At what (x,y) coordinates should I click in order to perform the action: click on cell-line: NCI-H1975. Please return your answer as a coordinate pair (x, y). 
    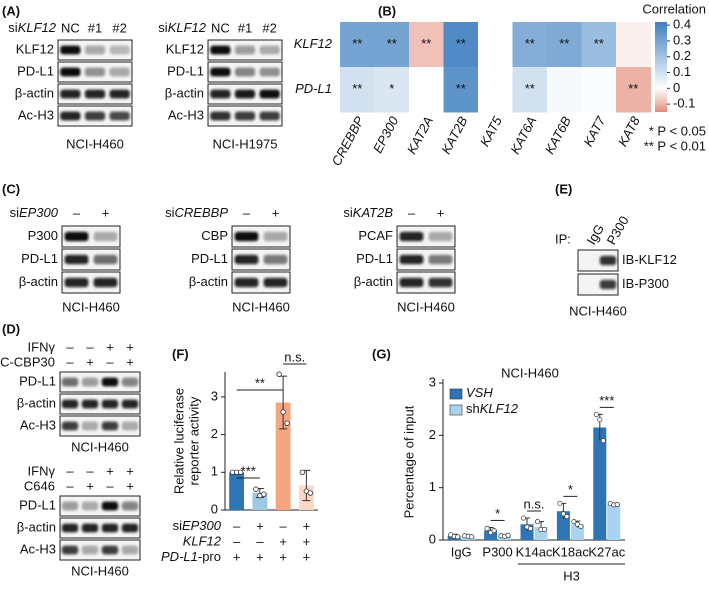
    Looking at the image, I should click on (244, 143).